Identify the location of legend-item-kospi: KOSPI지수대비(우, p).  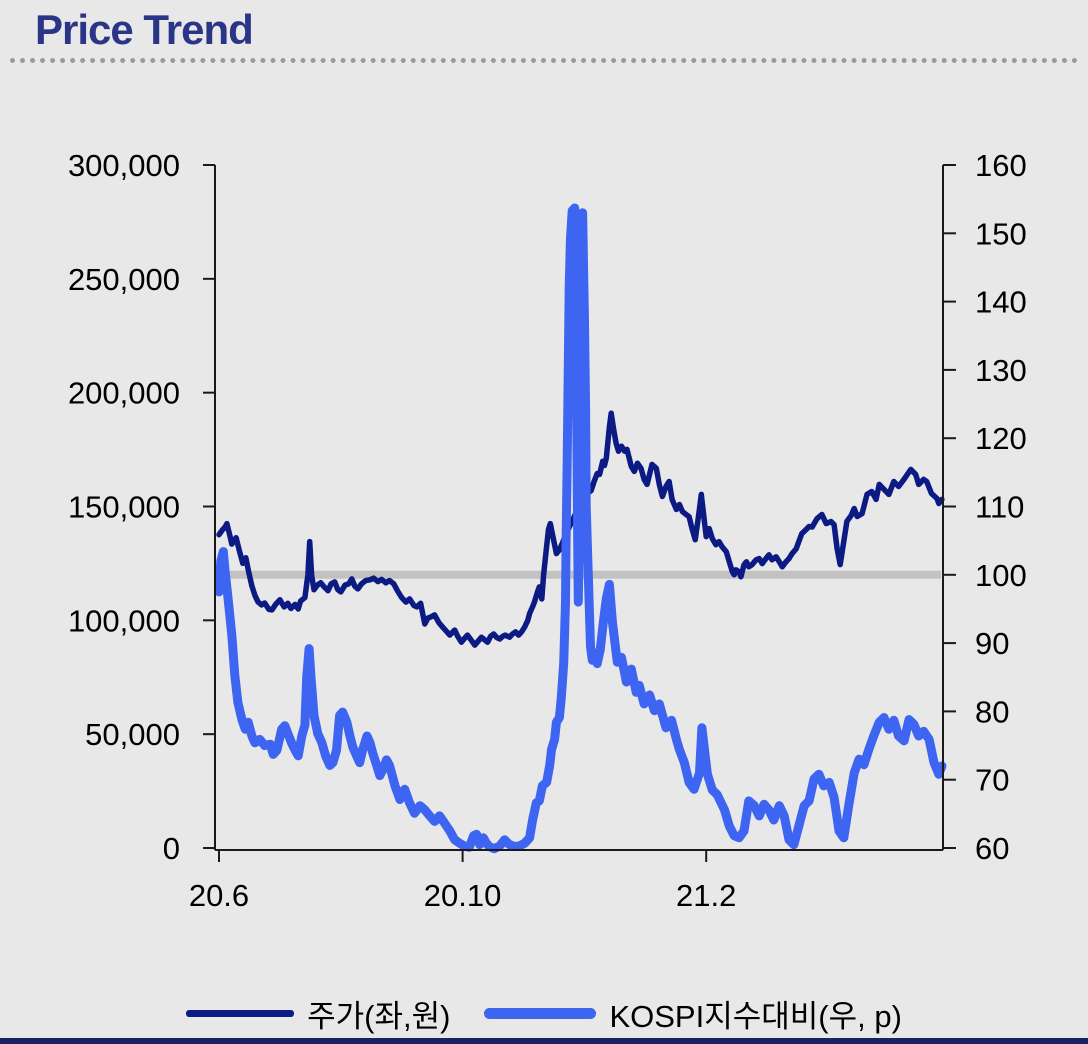
(693, 1013).